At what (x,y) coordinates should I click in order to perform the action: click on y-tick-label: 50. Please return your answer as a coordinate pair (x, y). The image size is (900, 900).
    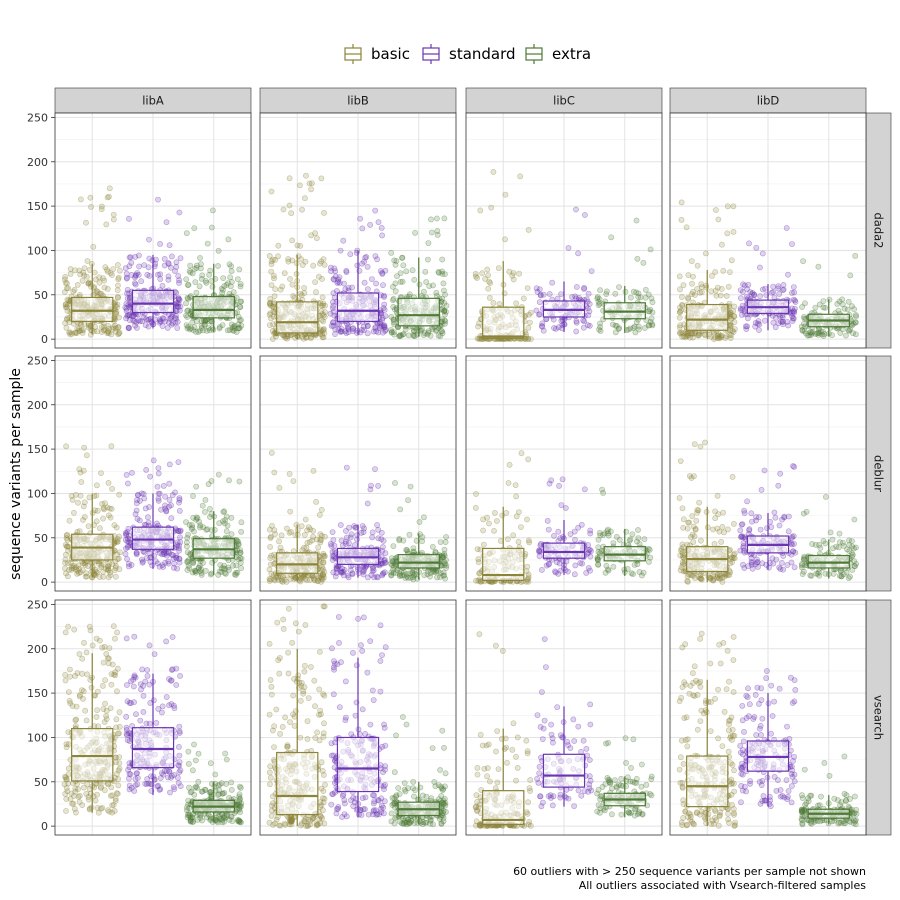
    Looking at the image, I should click on (41, 538).